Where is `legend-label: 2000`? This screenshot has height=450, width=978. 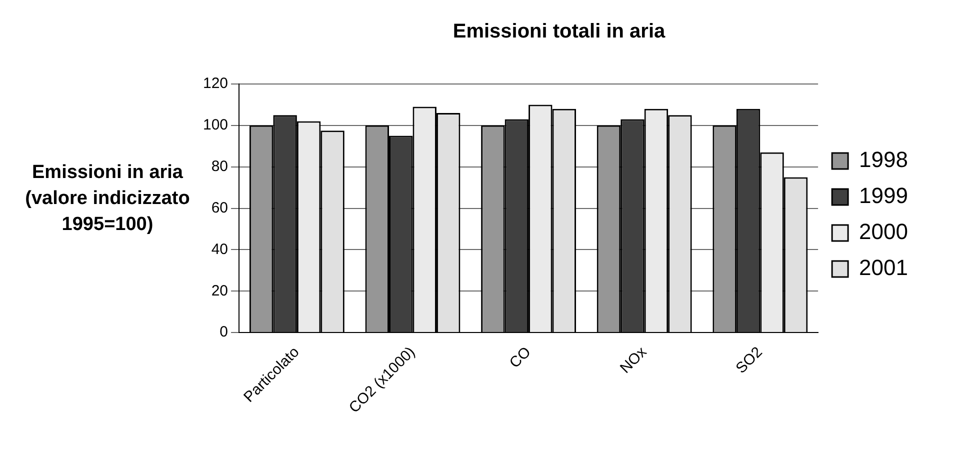 legend-label: 2000 is located at coordinates (883, 231).